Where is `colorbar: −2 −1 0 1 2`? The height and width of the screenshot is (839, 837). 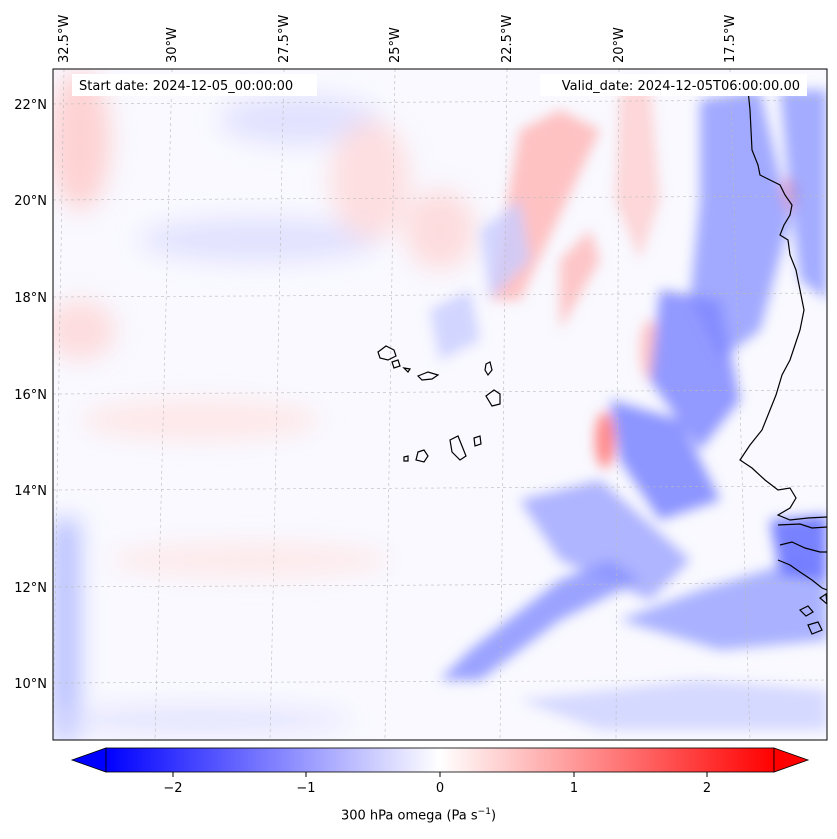
colorbar: −2 −1 0 1 2 is located at coordinates (440, 771).